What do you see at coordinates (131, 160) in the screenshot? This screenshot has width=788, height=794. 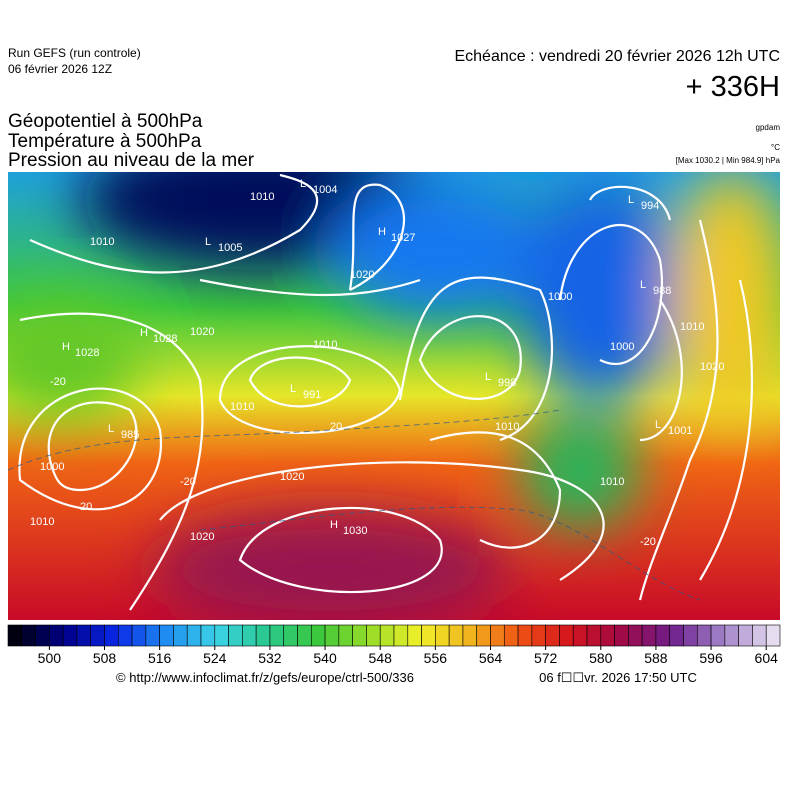 I see `title: Pression au niveau de la mer` at bounding box center [131, 160].